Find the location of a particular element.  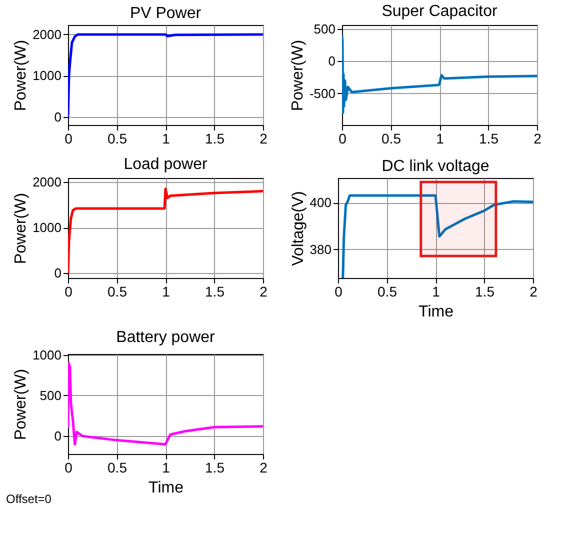

text: Offset=0 is located at coordinates (29, 499).